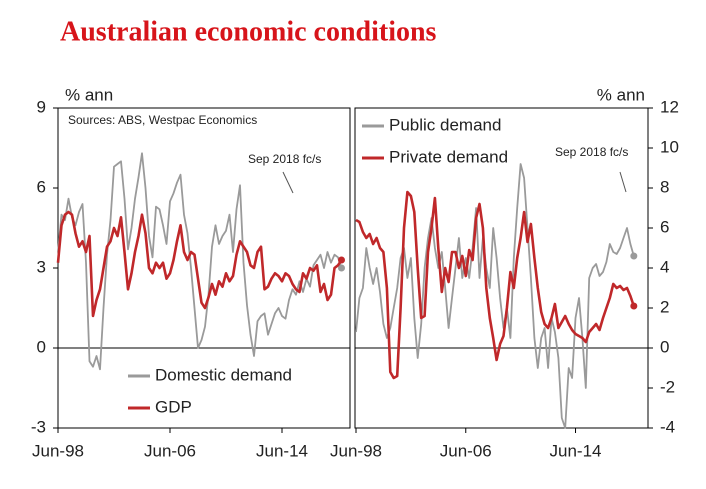 This screenshot has height=489, width=706. Describe the element at coordinates (667, 426) in the screenshot. I see `y-tick-label: -4` at that location.